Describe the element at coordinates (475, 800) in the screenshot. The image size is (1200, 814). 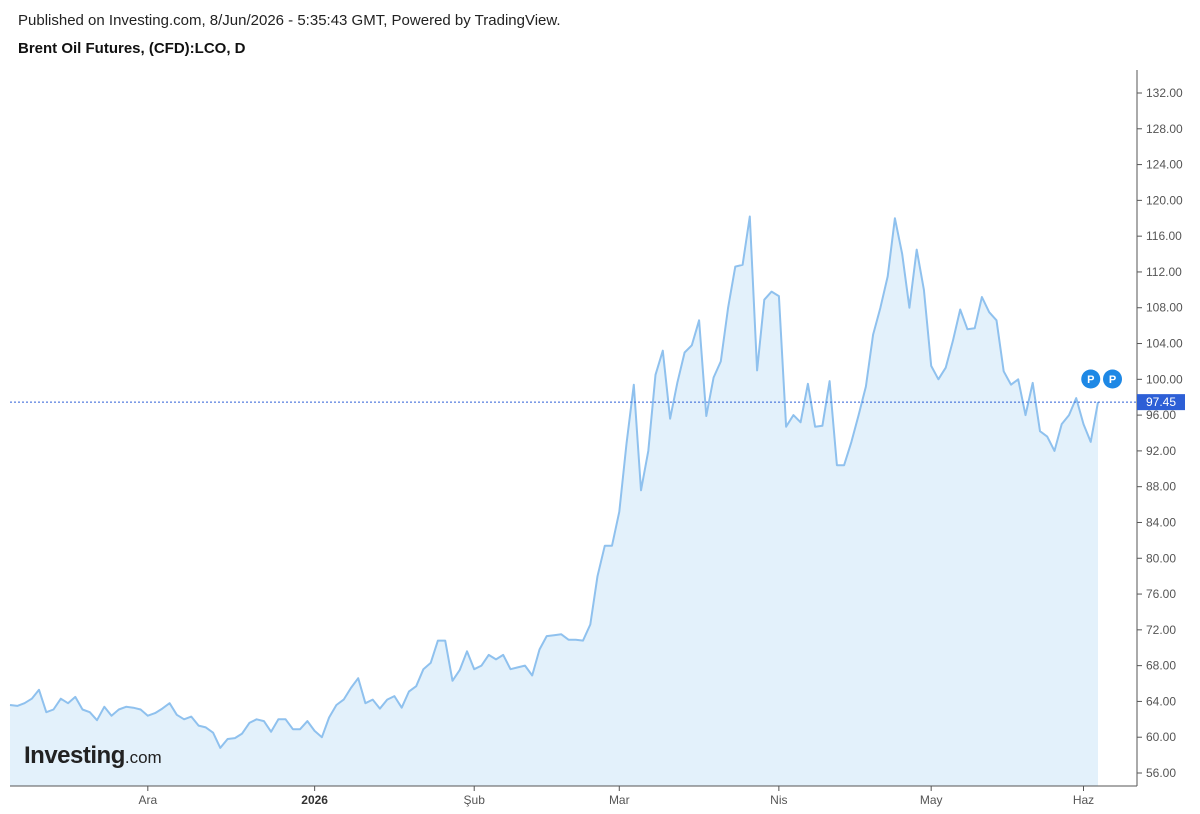
I see `x-tick-label: Şub` at that location.